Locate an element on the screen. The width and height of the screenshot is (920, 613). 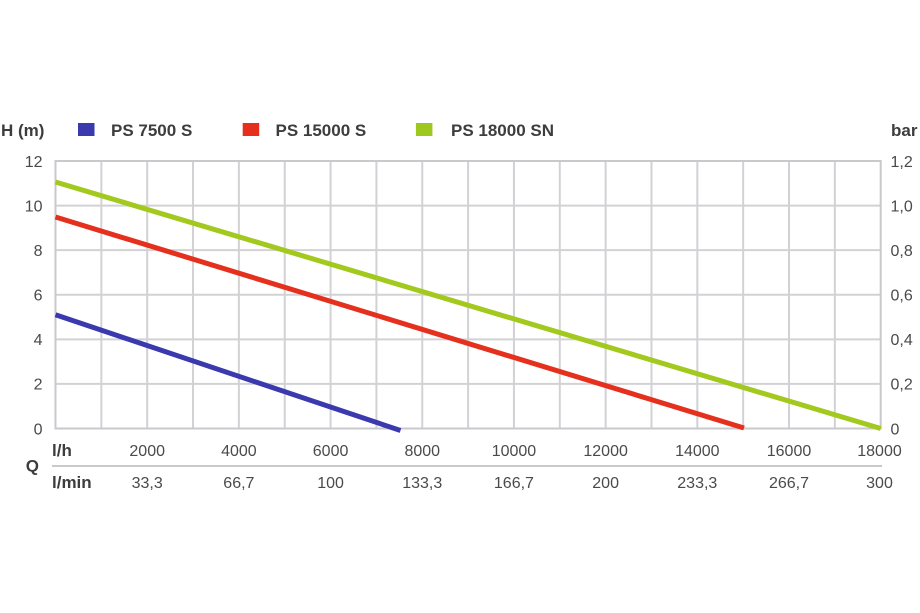
svg-text: 16000 is located at coordinates (789, 451).